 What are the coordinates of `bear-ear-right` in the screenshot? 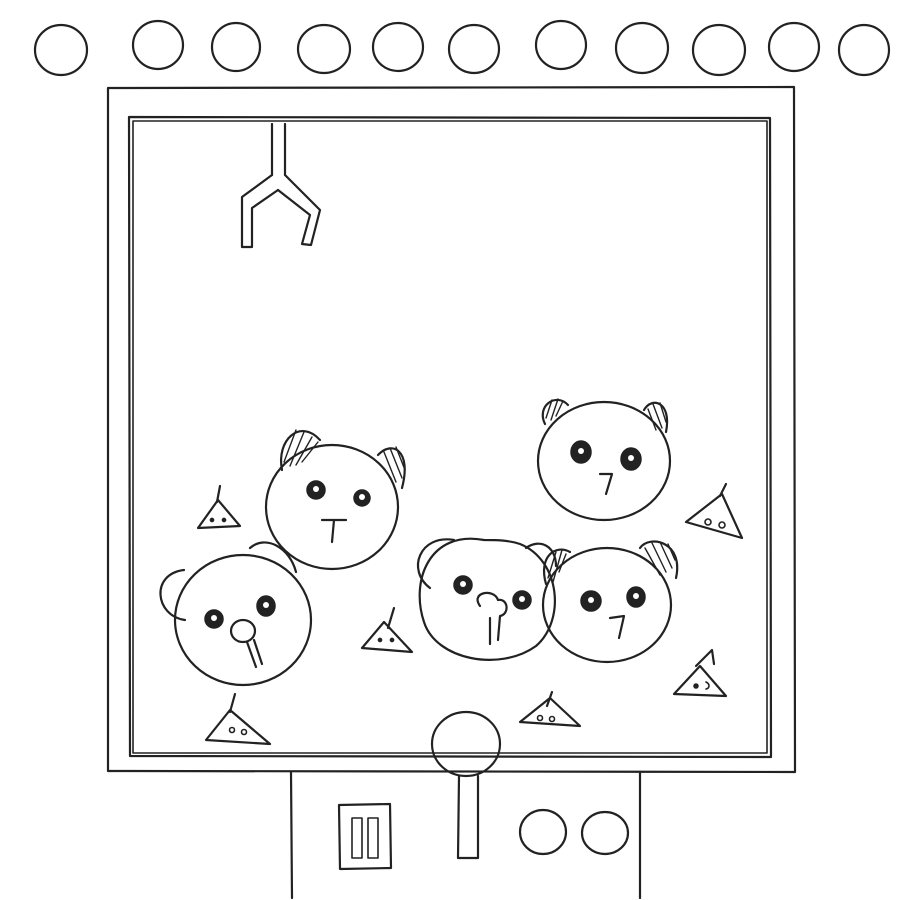 It's located at (273, 557).